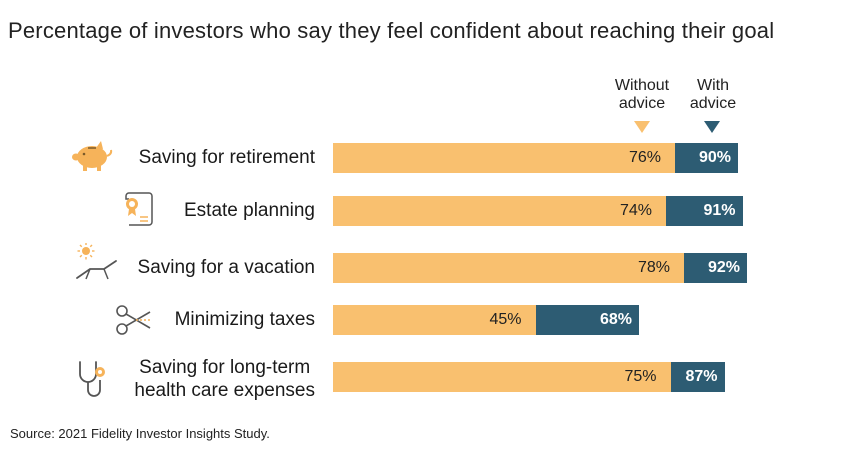  I want to click on legend-with-marker, so click(712, 127).